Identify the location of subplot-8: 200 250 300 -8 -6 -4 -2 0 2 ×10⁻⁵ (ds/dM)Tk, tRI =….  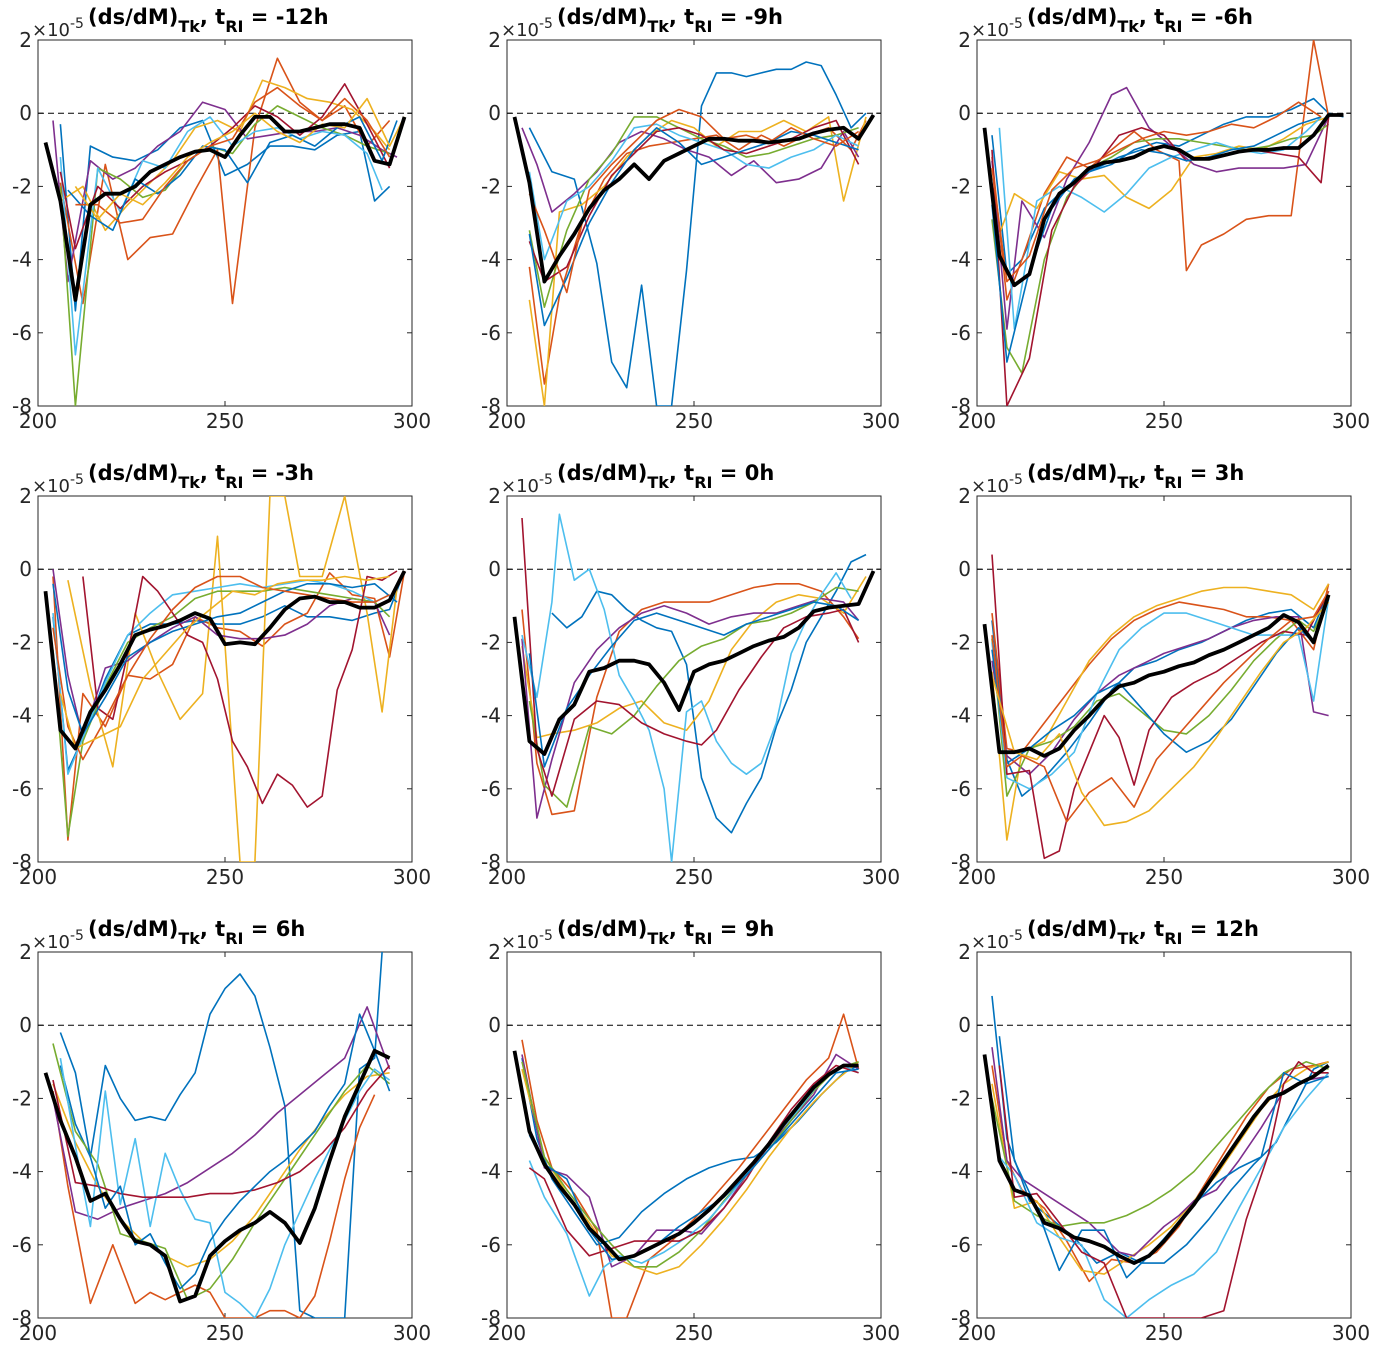
(1160, 1131).